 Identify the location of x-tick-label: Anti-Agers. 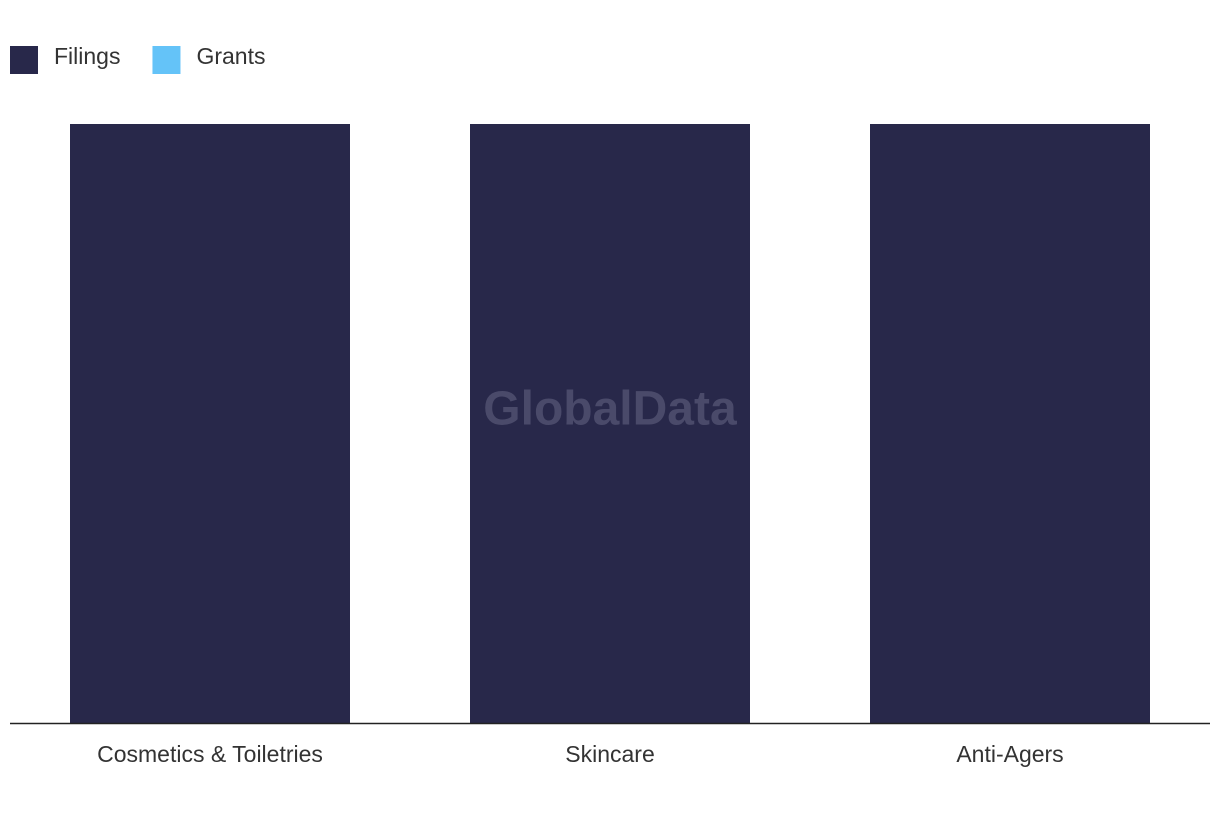
(1009, 754).